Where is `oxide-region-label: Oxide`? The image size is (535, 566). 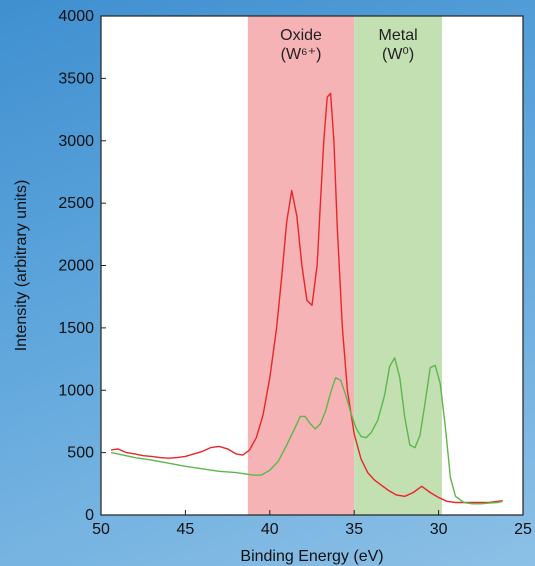
oxide-region-label: Oxide is located at coordinates (301, 35).